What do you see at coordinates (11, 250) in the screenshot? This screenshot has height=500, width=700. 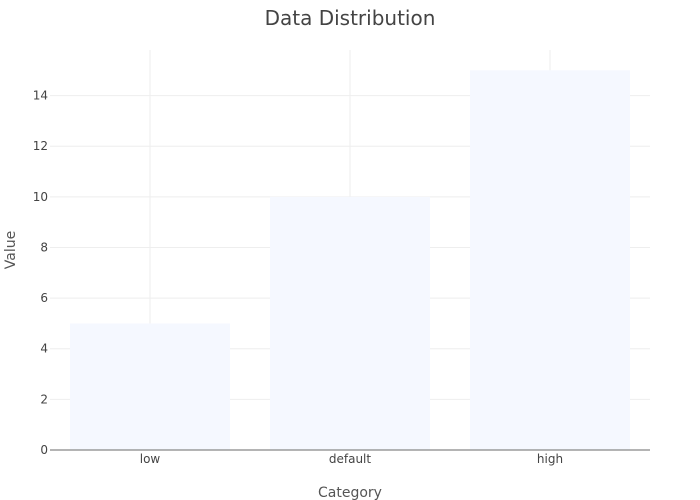 I see `y-axis-label: Value` at bounding box center [11, 250].